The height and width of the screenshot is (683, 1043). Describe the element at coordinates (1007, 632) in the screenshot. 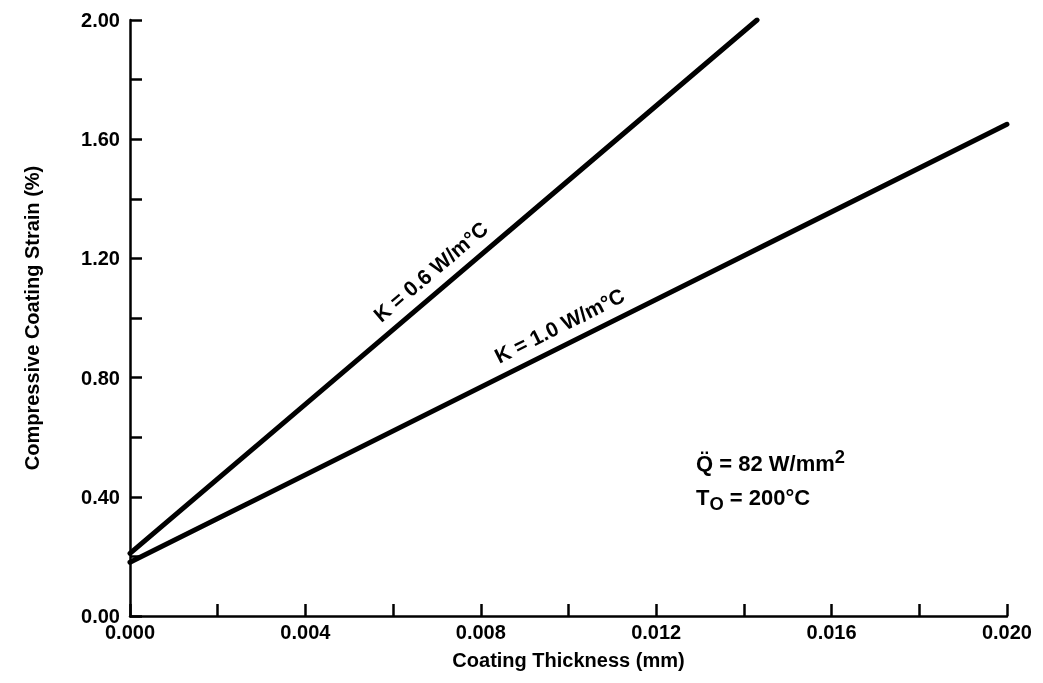

I see `x-tick-label: 0.020` at that location.